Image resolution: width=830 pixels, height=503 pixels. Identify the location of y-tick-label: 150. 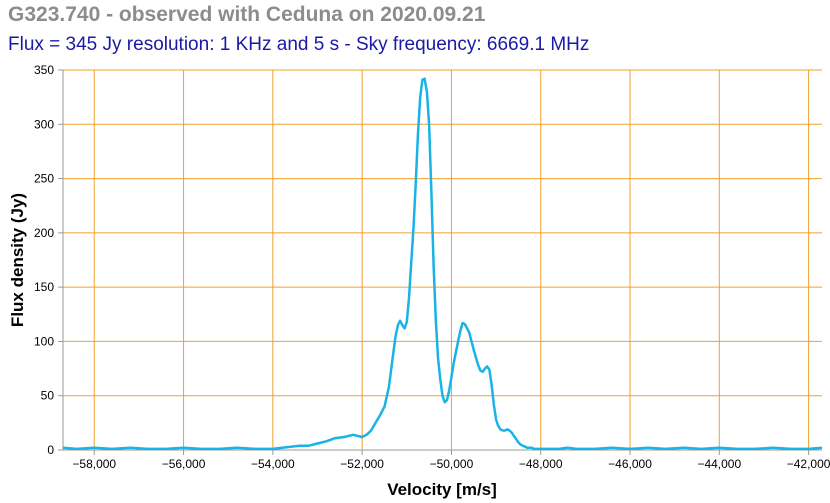
(44, 287).